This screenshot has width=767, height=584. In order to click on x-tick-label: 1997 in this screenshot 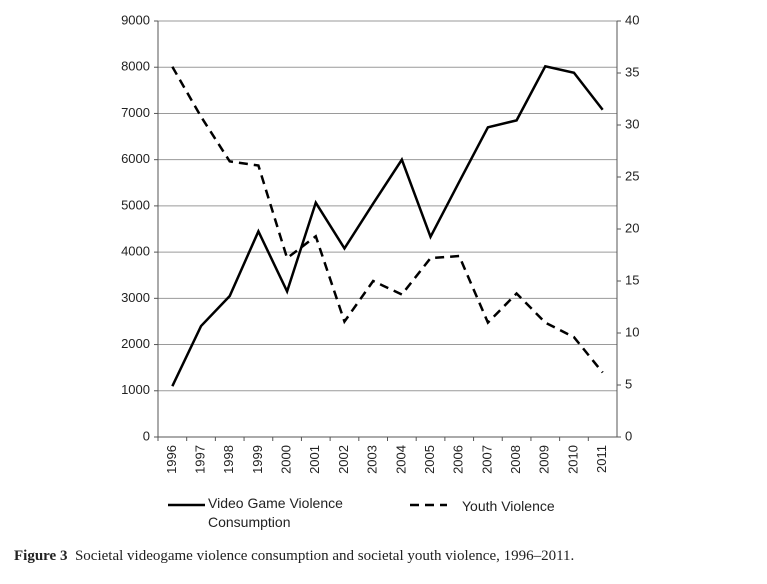, I will do `click(199, 459)`.